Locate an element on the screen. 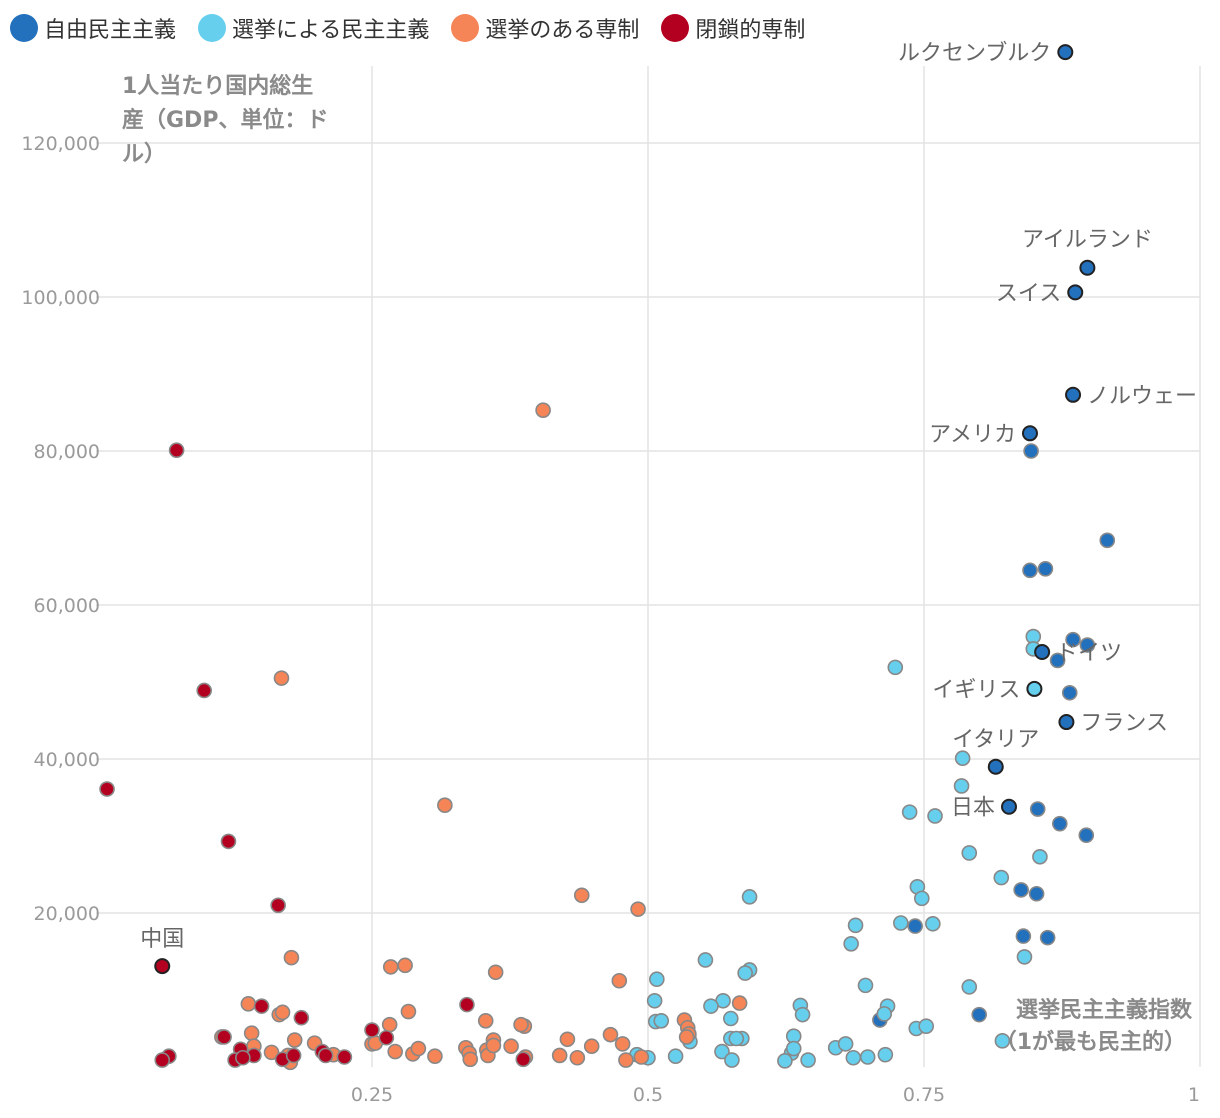 The height and width of the screenshot is (1118, 1220). legend-item-electoral-autocracy: 選挙のある専制 is located at coordinates (545, 28).